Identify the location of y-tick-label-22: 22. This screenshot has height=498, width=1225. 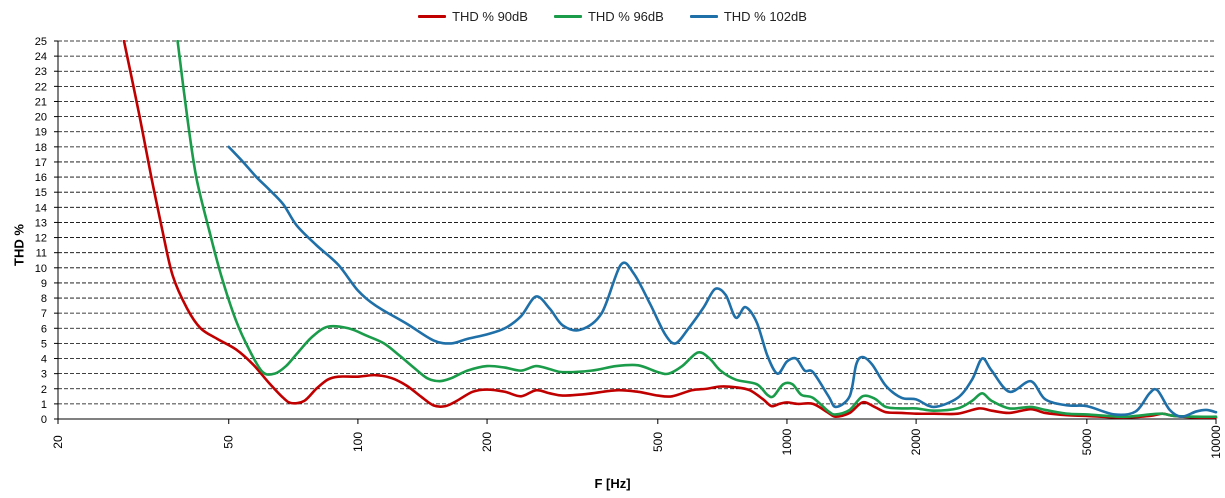
(41, 87).